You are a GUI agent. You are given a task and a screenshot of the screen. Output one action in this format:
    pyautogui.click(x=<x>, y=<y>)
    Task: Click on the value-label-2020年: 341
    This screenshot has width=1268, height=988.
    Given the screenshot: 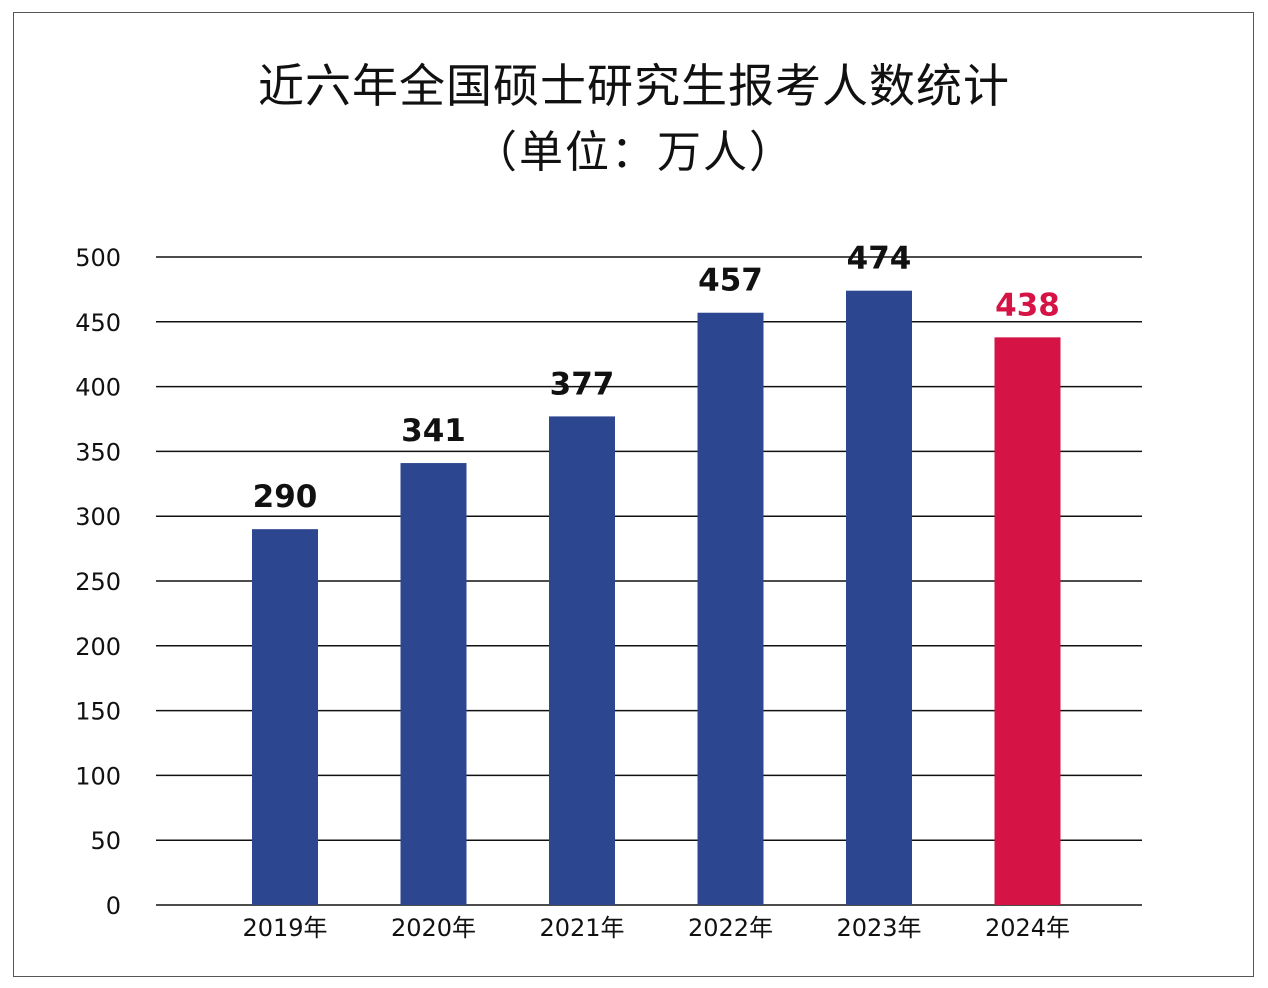 What is the action you would take?
    pyautogui.click(x=433, y=431)
    